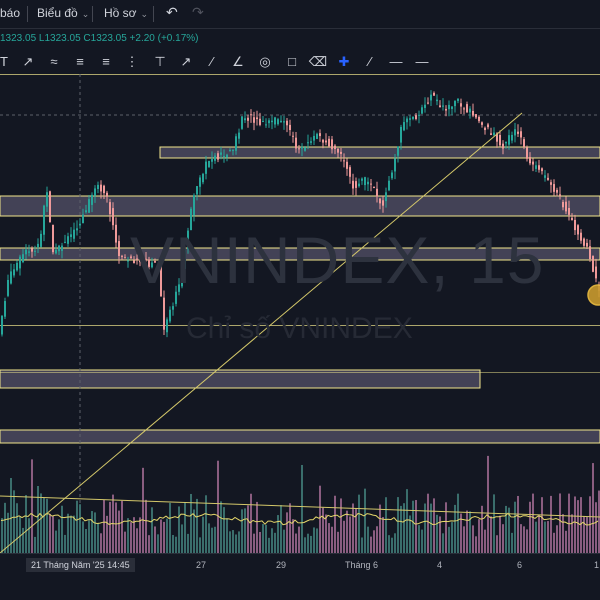 This screenshot has height=600, width=600. What do you see at coordinates (265, 61) in the screenshot?
I see `circle-icon: ◎` at bounding box center [265, 61].